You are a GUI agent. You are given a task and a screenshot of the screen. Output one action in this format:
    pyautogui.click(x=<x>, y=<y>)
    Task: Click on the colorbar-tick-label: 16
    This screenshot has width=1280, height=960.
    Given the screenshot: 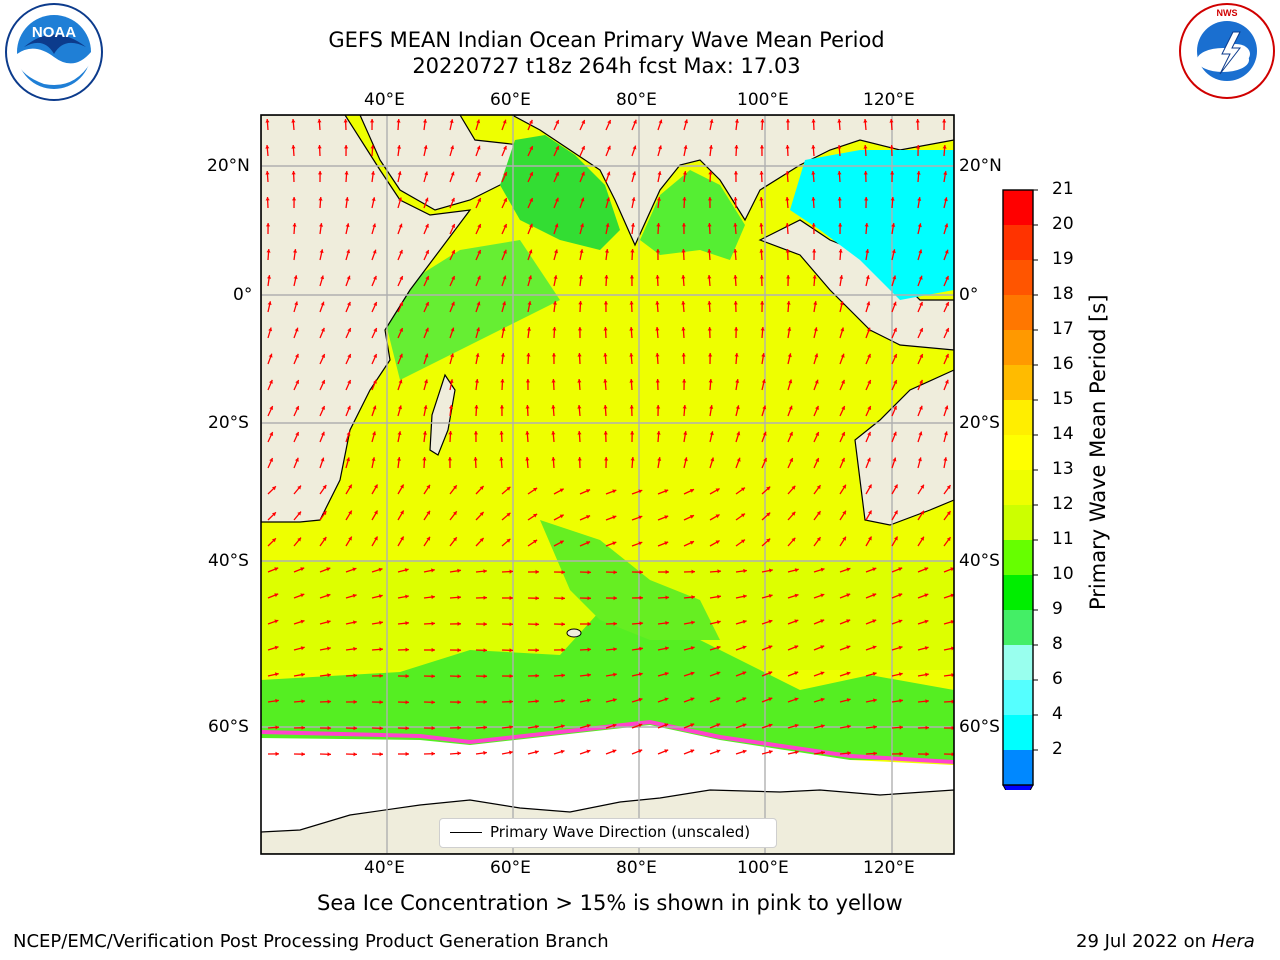 What is the action you would take?
    pyautogui.click(x=1063, y=364)
    